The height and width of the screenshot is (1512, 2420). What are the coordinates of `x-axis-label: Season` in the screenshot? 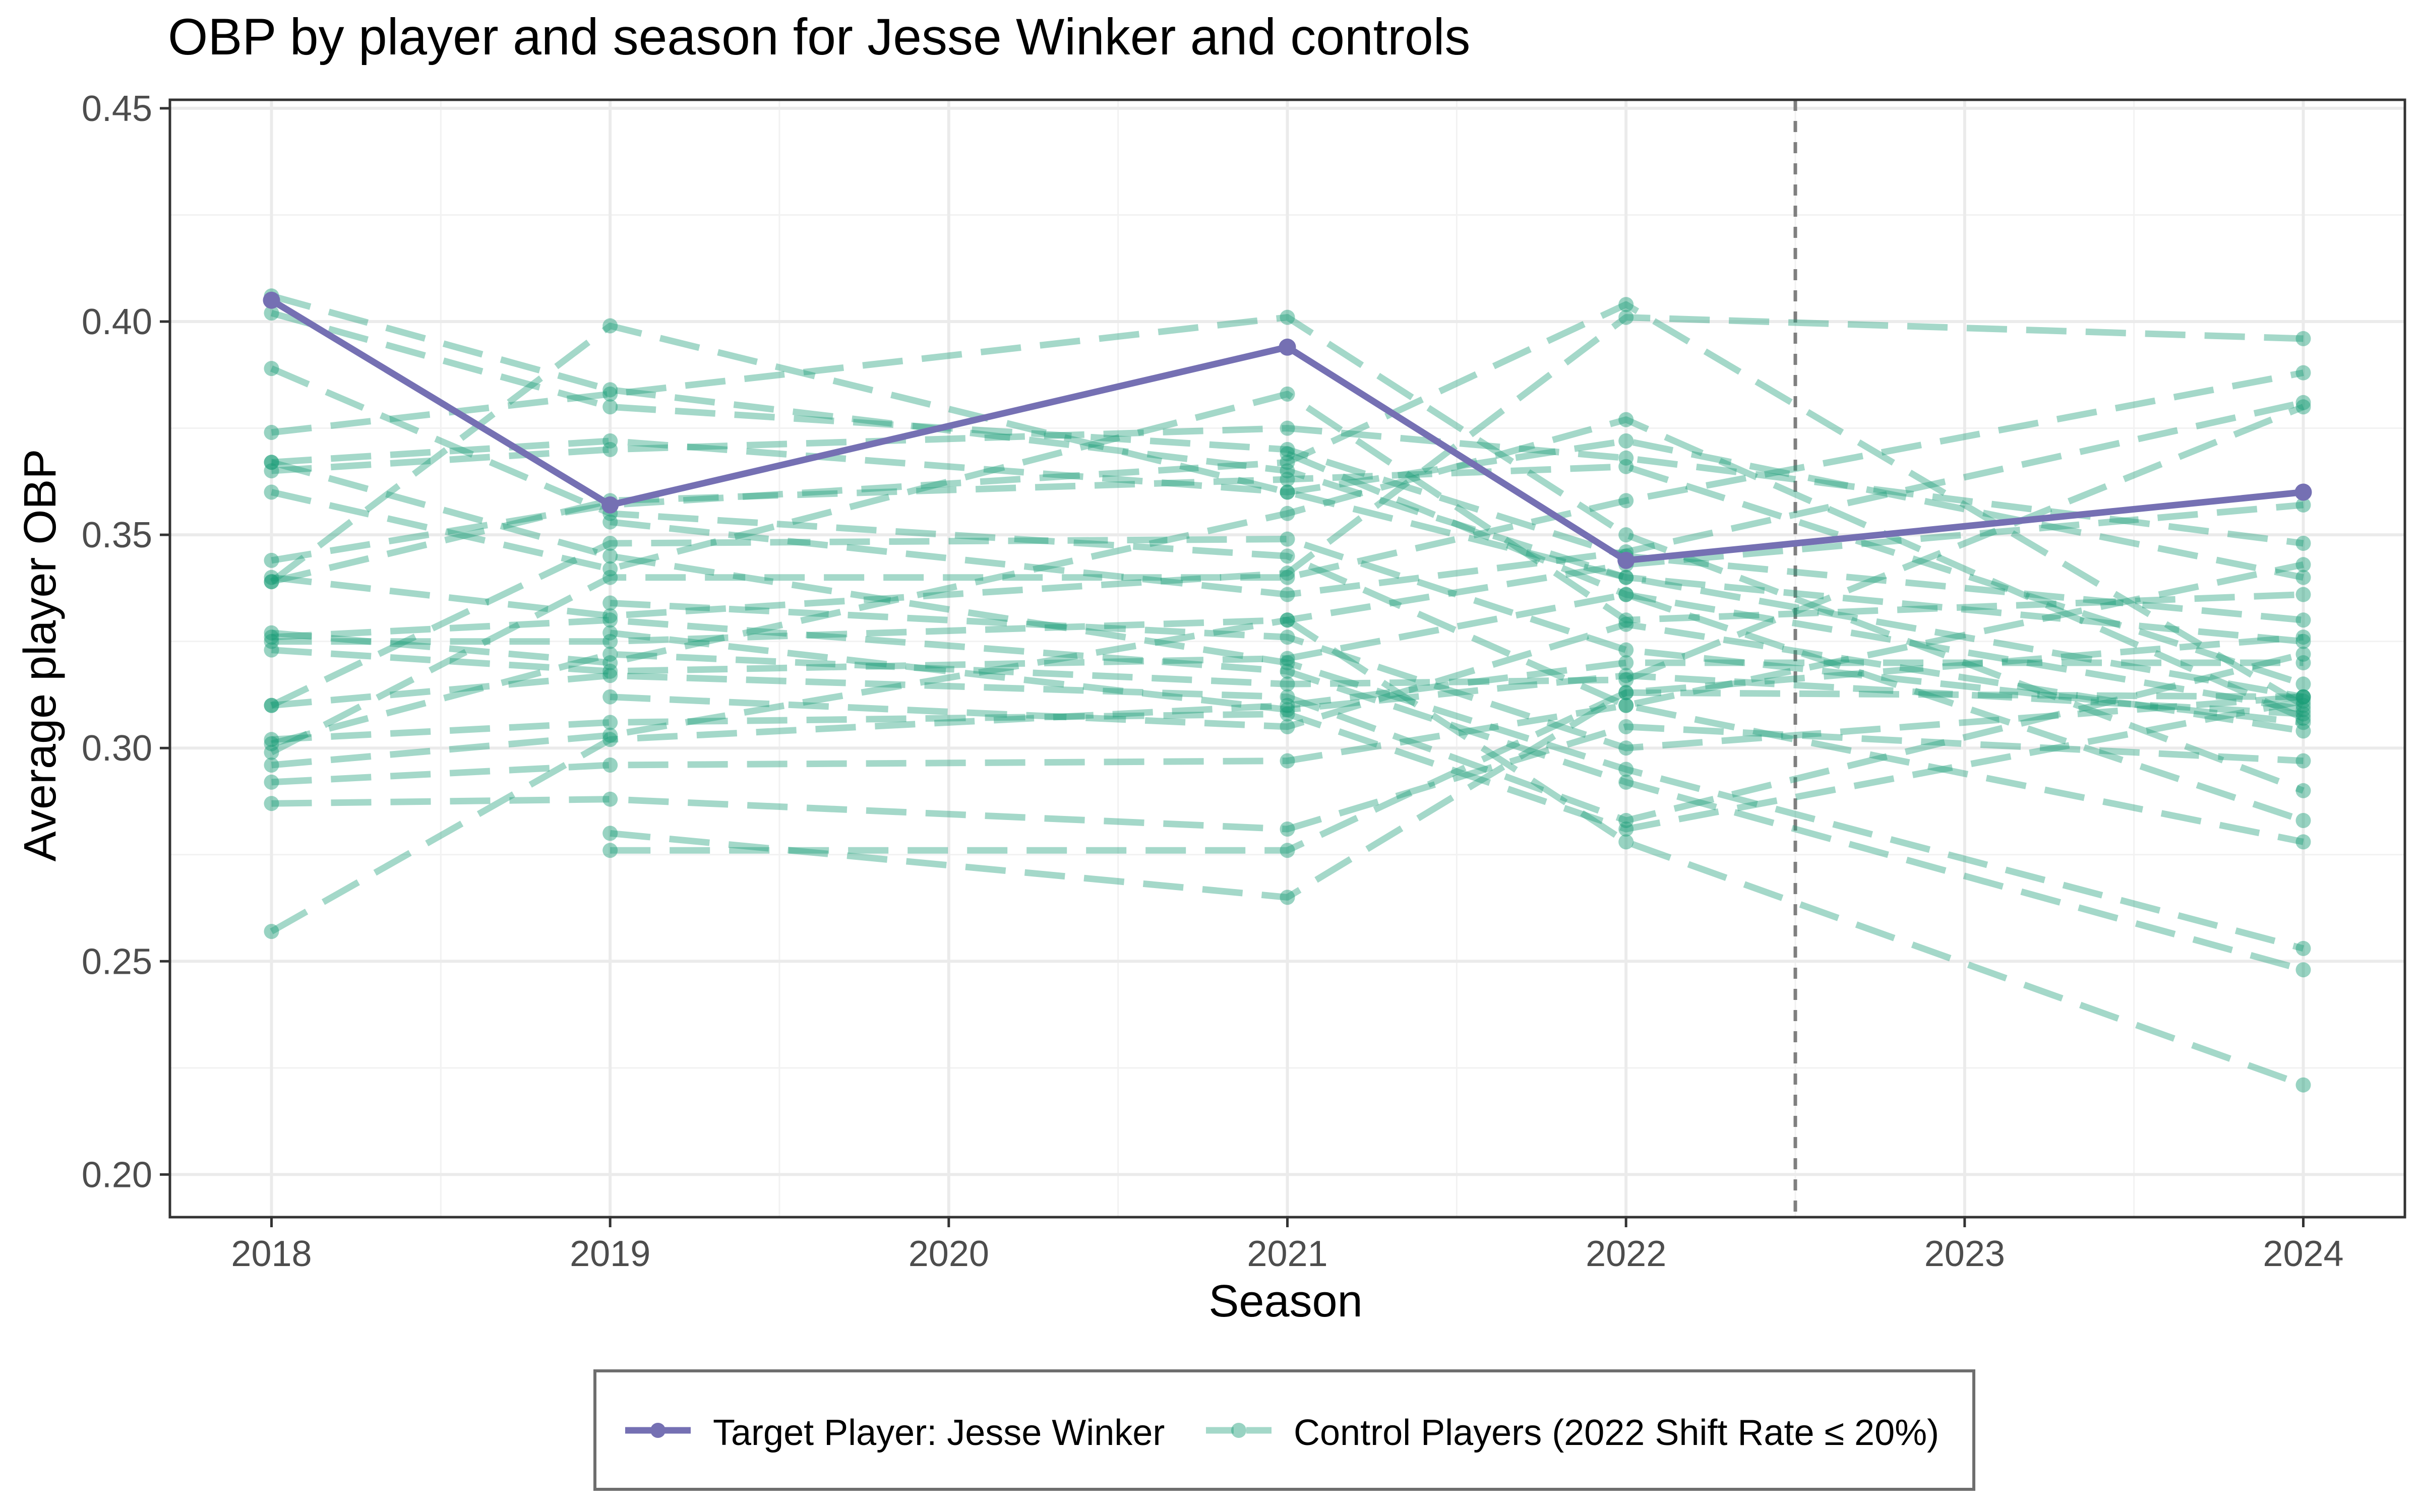 It's located at (1285, 1301).